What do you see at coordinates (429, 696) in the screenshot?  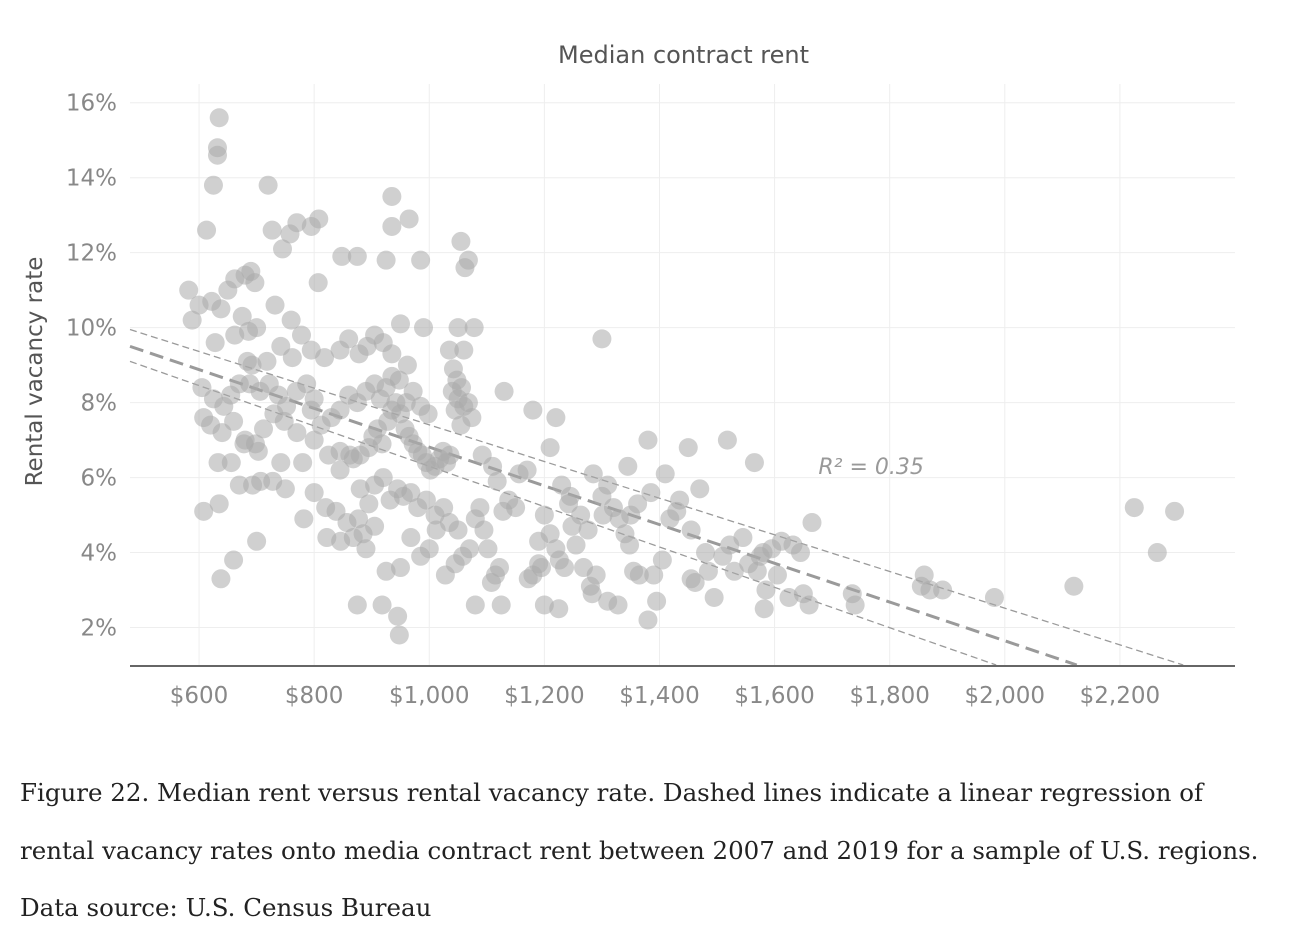 I see `x-tick-label: $1,000` at bounding box center [429, 696].